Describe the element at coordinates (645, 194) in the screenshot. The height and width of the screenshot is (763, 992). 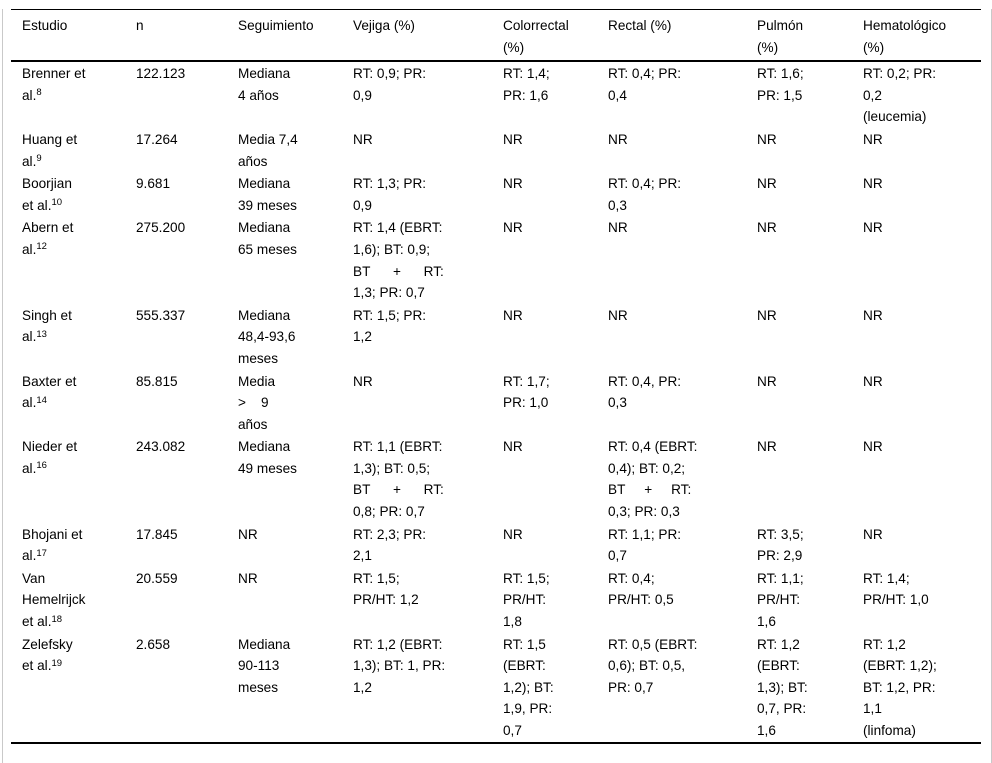
I see `cell-rectal: RT: 0,4; PR: 0,3` at that location.